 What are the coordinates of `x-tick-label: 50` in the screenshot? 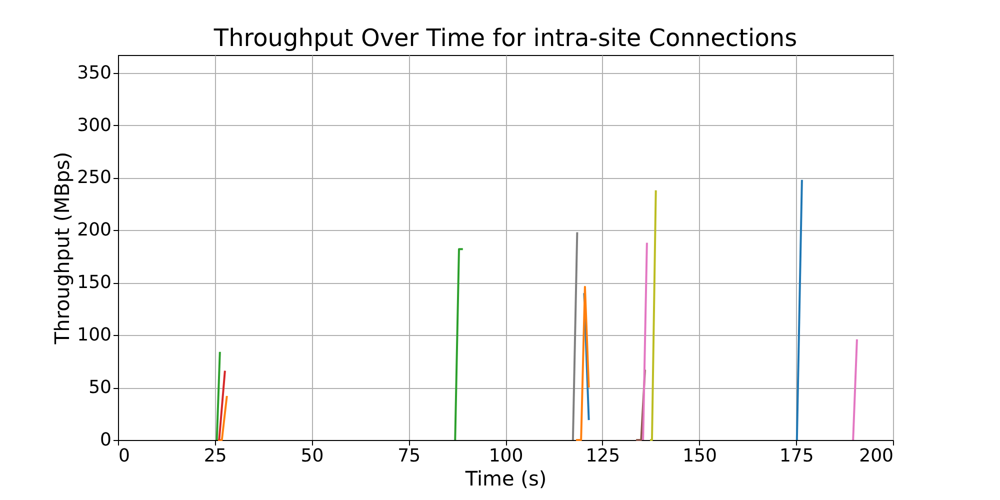 It's located at (312, 456).